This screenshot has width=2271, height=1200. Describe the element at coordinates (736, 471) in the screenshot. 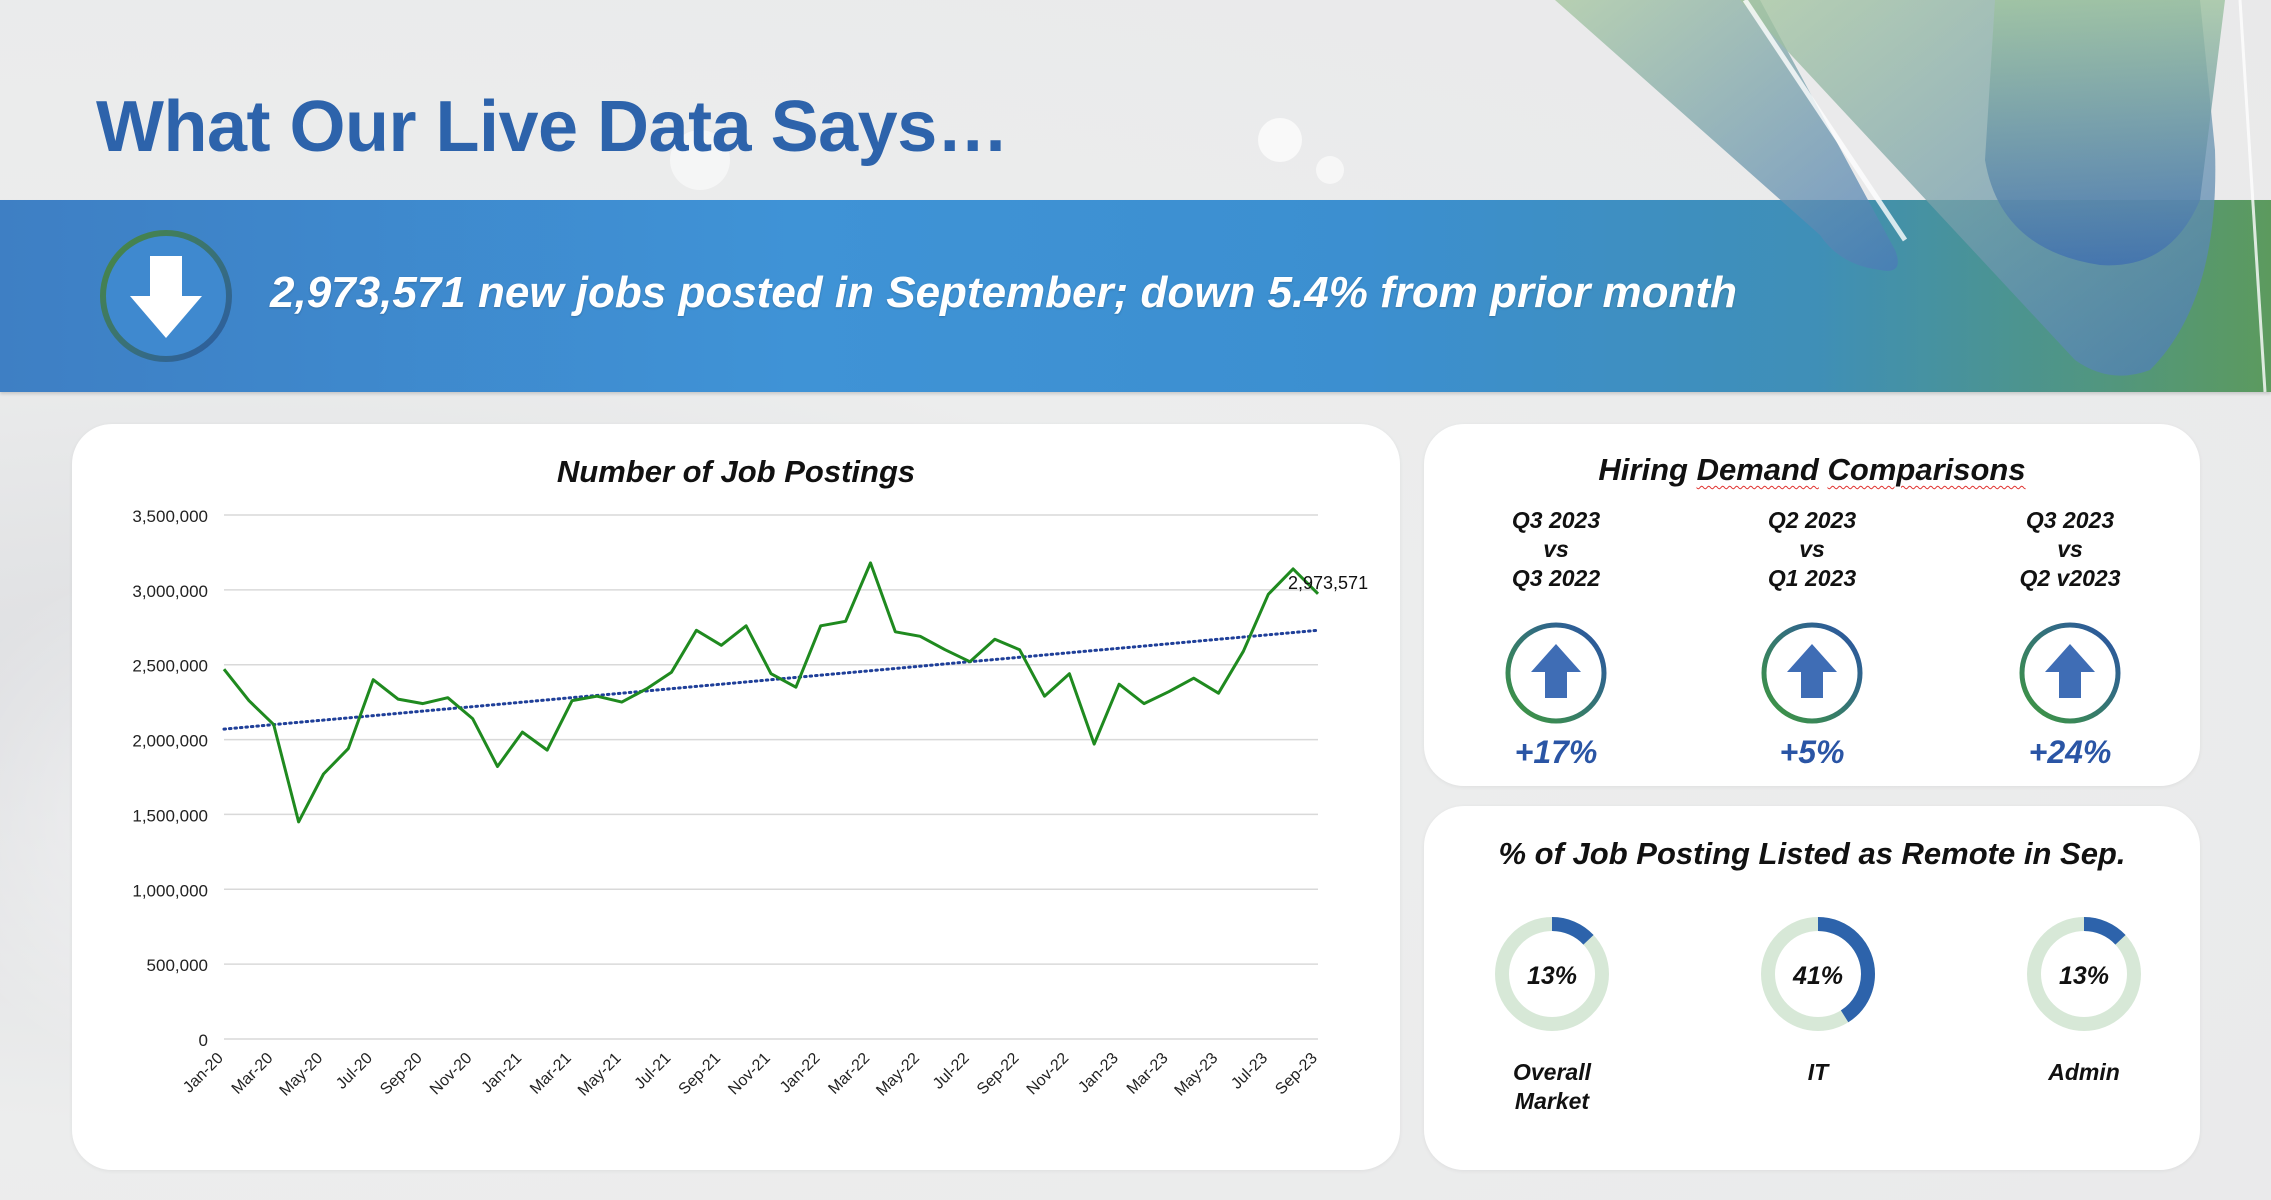

I see `chart-title: Number of Job Postings` at that location.